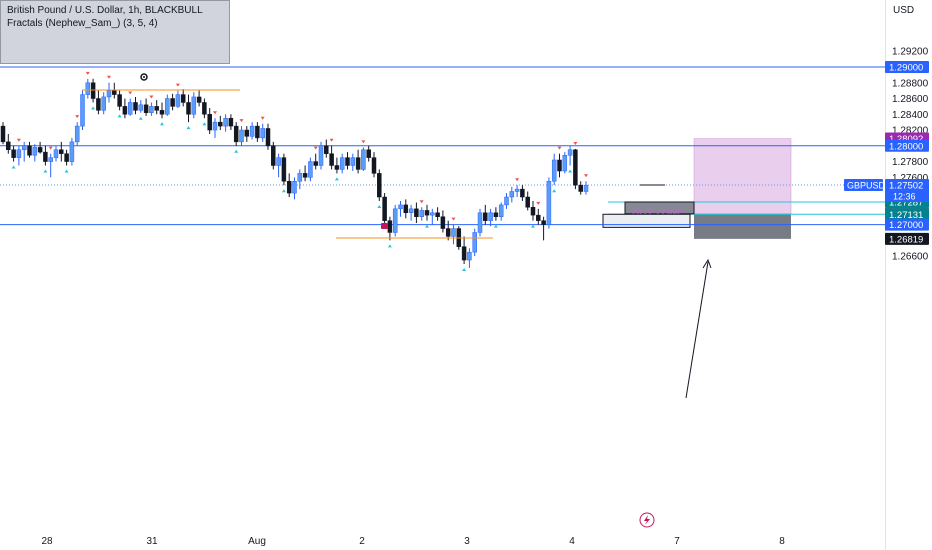  Describe the element at coordinates (907, 239) in the screenshot. I see `price-label: 1.26819` at that location.